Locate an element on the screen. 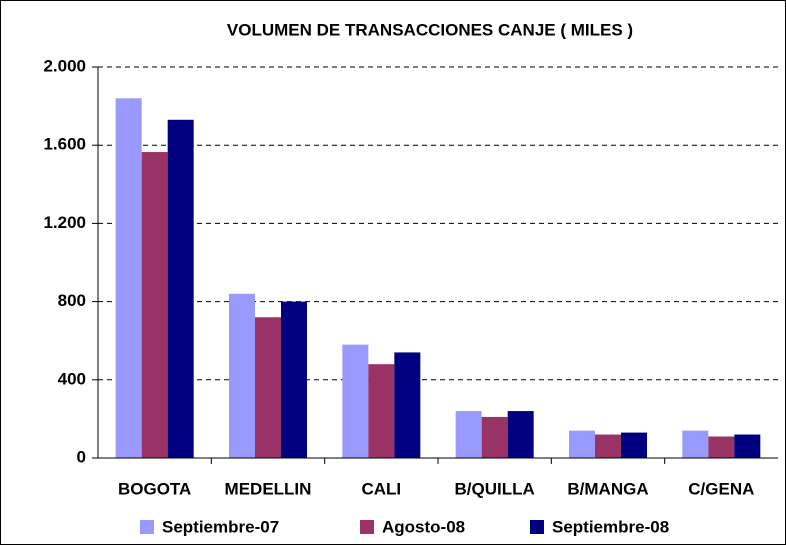 This screenshot has width=786, height=545. y-tick-label: 400 is located at coordinates (72, 378).